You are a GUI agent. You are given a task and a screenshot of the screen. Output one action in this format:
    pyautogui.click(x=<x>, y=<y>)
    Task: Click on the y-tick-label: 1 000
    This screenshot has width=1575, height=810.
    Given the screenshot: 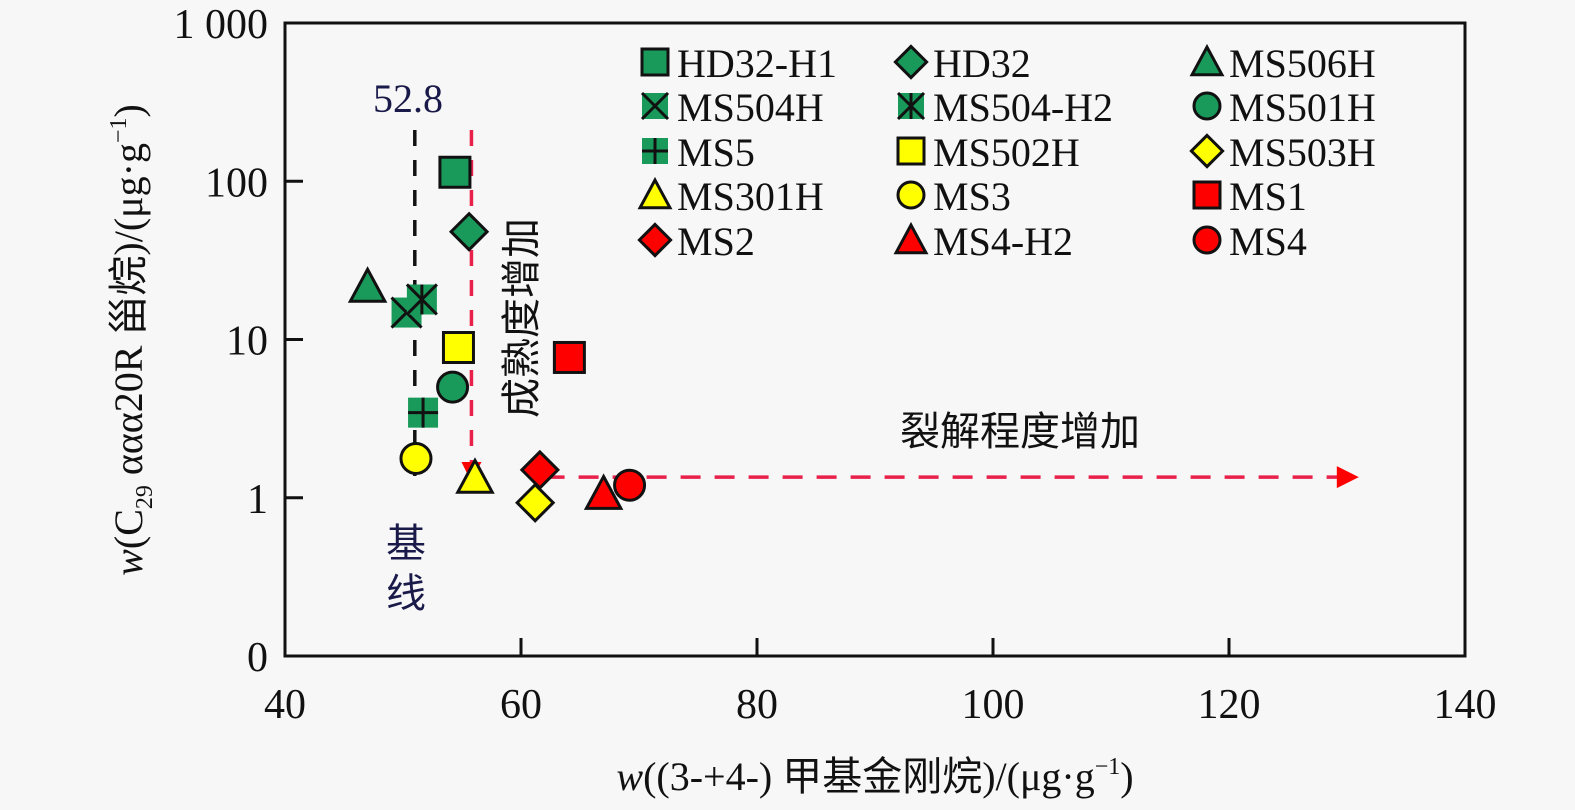 What is the action you would take?
    pyautogui.click(x=221, y=25)
    